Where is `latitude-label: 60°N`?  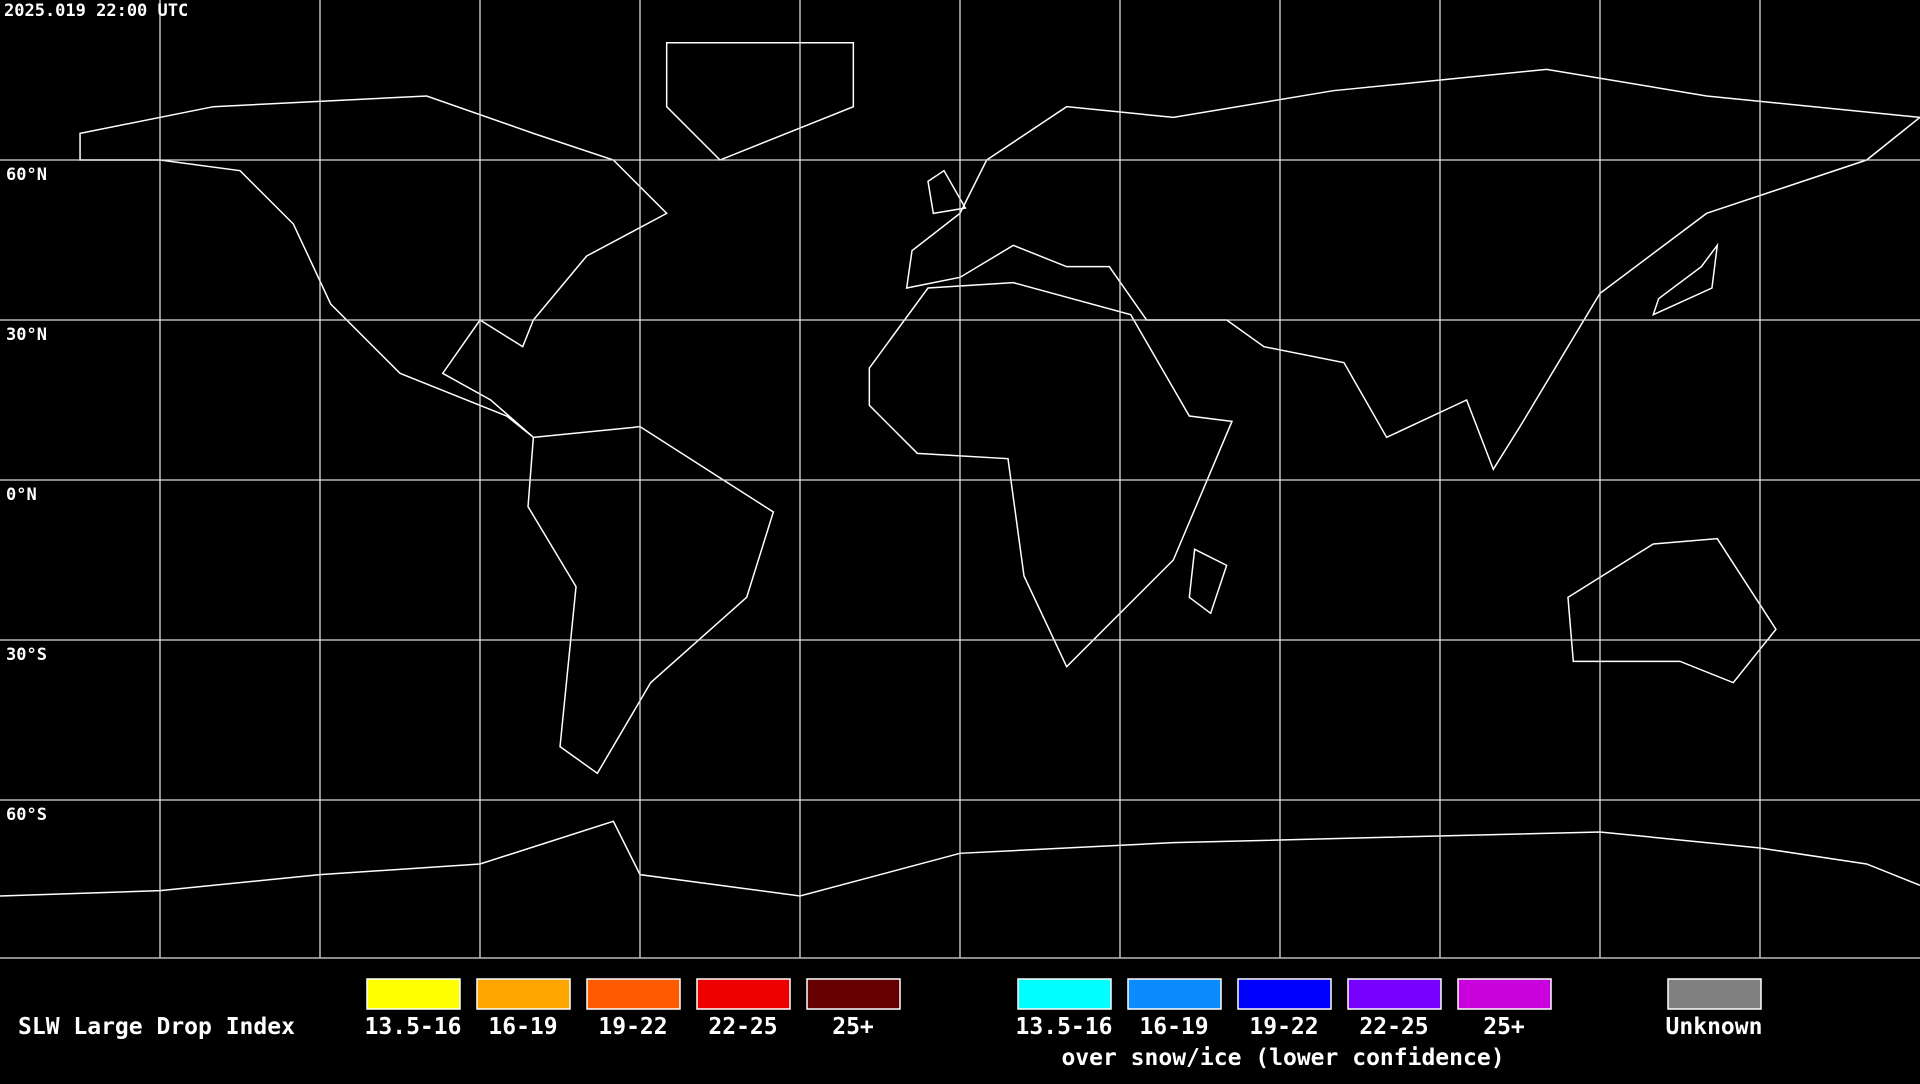
latitude-label: 60°N is located at coordinates (26, 175).